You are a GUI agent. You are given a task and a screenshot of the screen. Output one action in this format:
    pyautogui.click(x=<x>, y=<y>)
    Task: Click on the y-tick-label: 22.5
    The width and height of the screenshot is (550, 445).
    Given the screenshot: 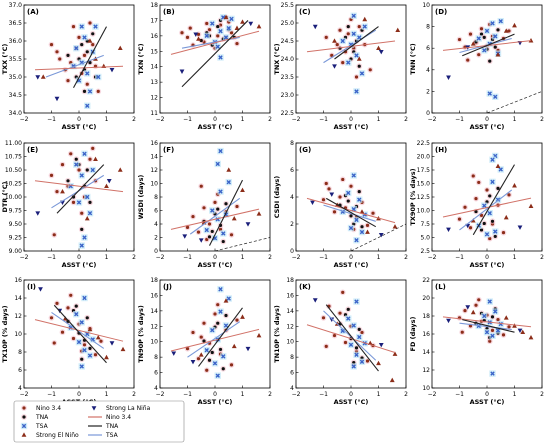 What is the action you would take?
    pyautogui.click(x=288, y=113)
    